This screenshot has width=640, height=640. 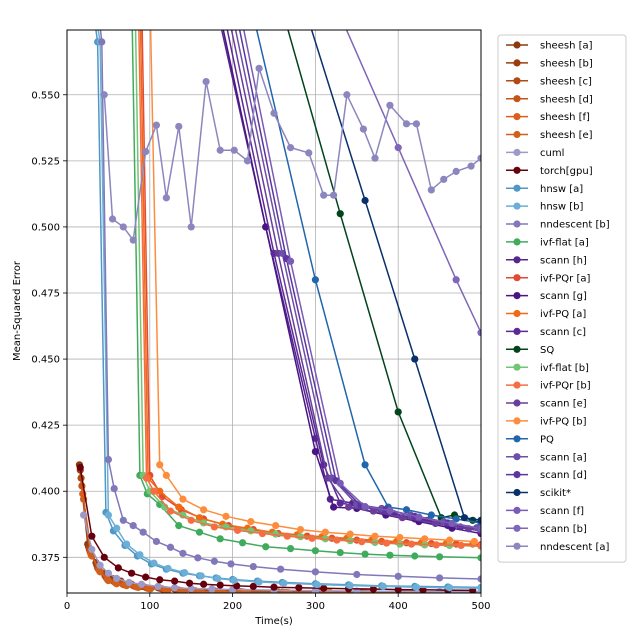 I want to click on y-tick-label: 0.400, so click(x=45, y=492).